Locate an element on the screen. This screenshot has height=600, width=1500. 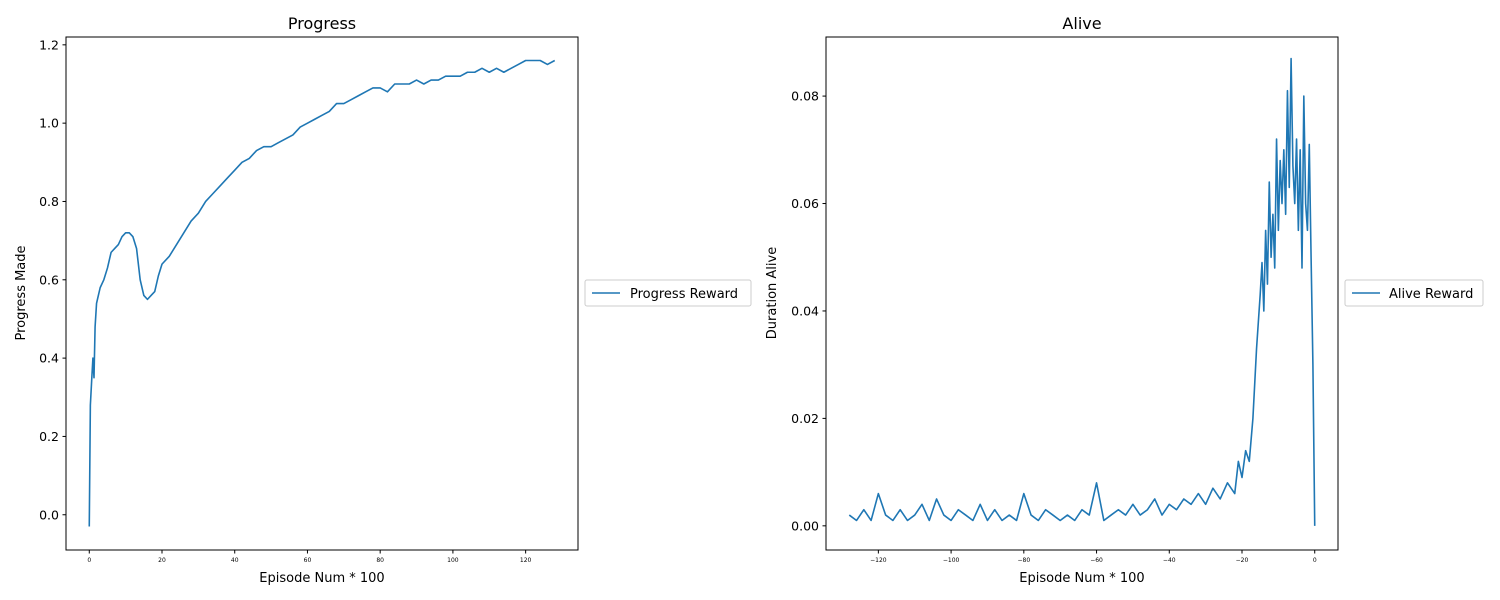
x-tick-label: 80 is located at coordinates (380, 560).